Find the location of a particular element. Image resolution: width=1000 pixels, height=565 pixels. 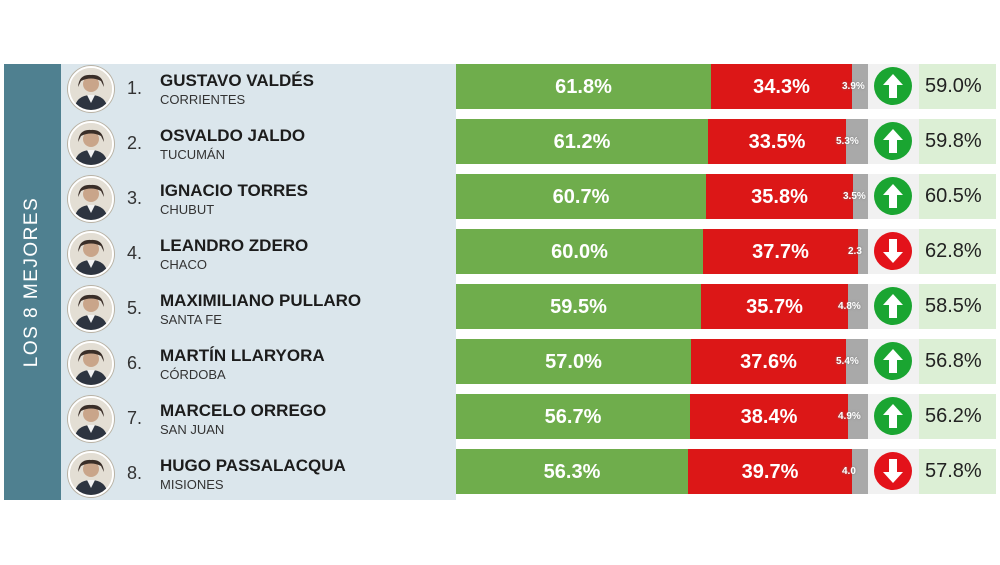

previous-cell: 56.2% is located at coordinates (957, 416).